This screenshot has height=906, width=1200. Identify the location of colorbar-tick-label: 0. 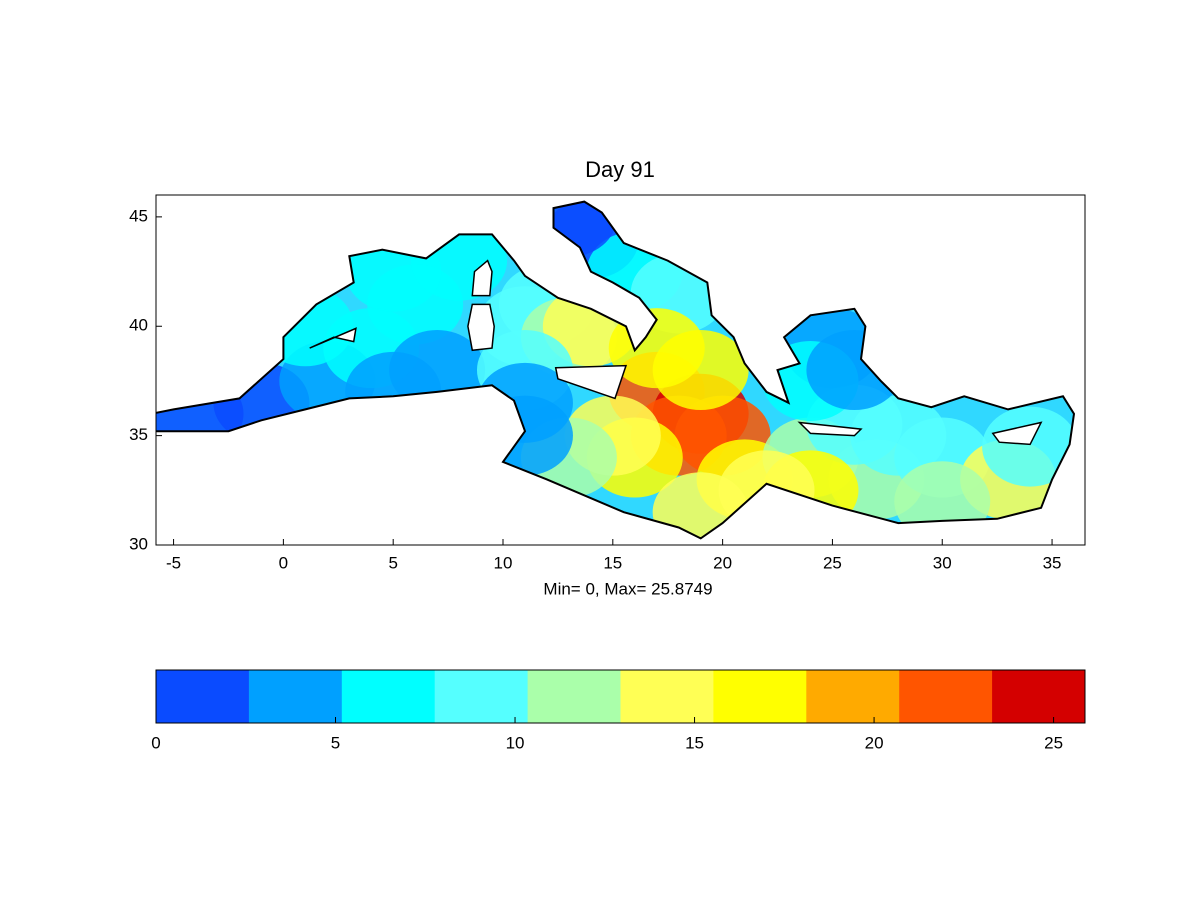
(155, 742).